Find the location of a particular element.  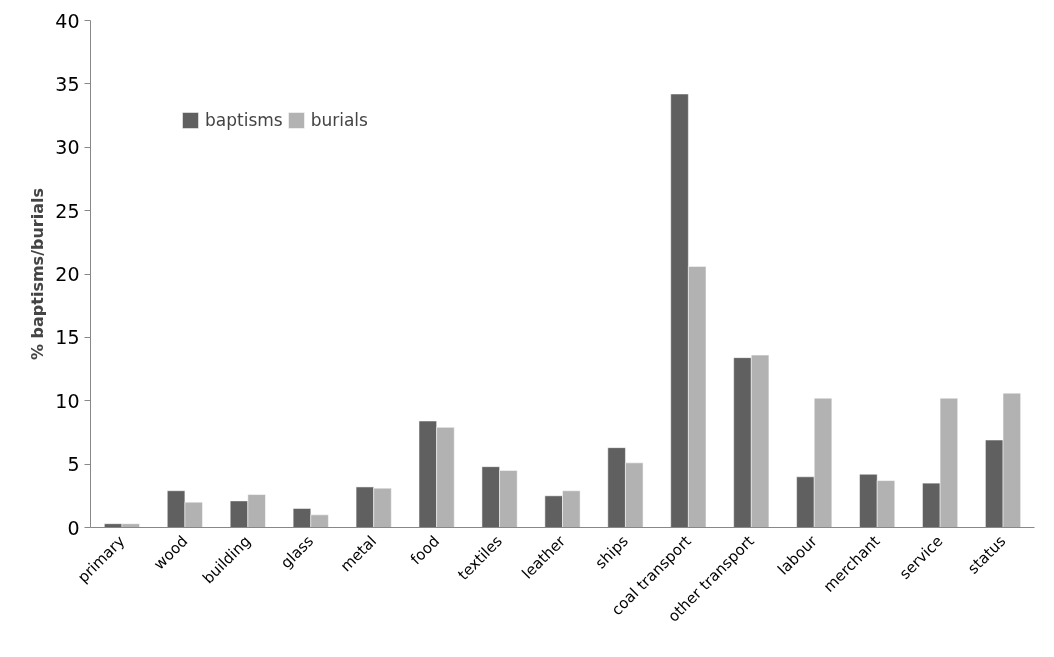

y-tick-label: 35 is located at coordinates (67, 83).